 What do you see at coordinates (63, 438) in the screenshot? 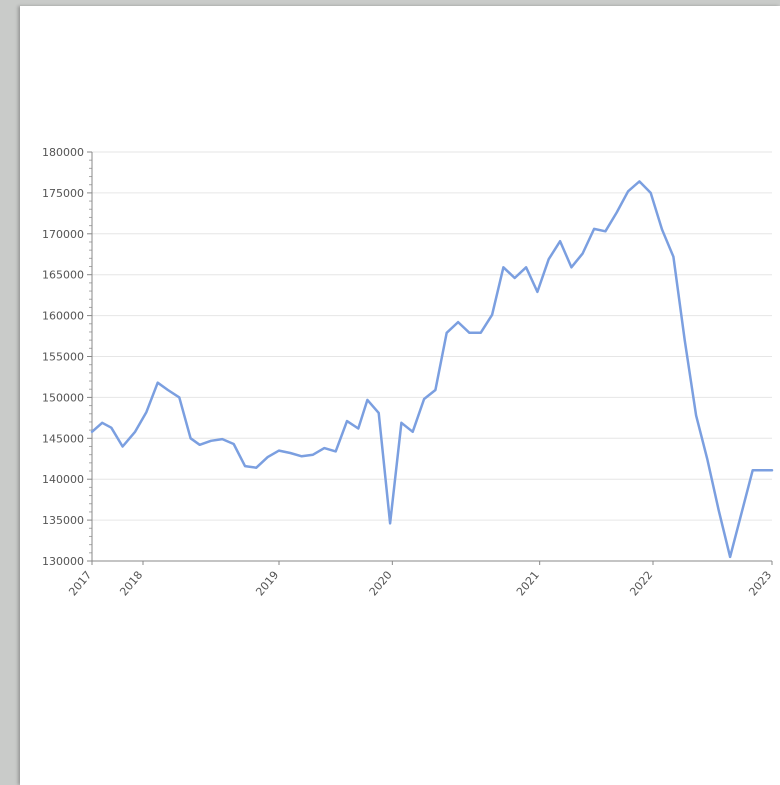
I see `y-tick-label: 145000` at bounding box center [63, 438].